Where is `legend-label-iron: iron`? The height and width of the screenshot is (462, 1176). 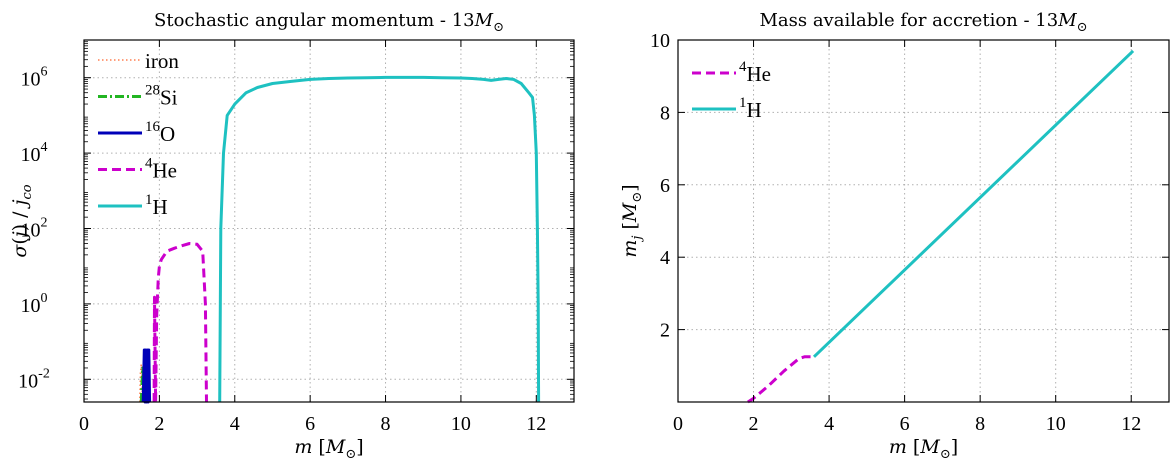
legend-label-iron: iron is located at coordinates (162, 61).